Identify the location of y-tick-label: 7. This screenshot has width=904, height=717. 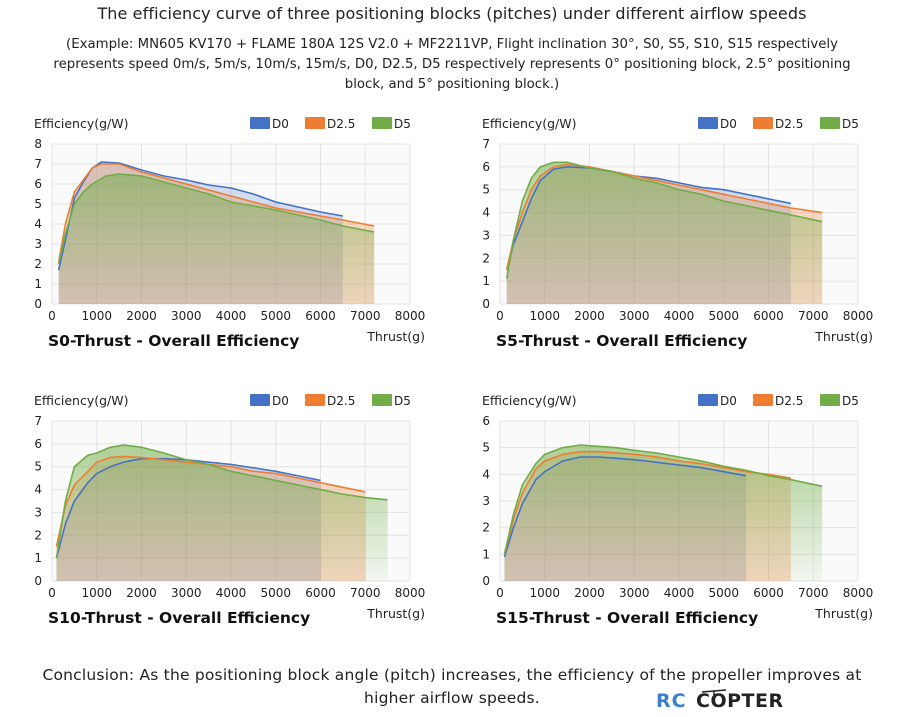
(486, 144).